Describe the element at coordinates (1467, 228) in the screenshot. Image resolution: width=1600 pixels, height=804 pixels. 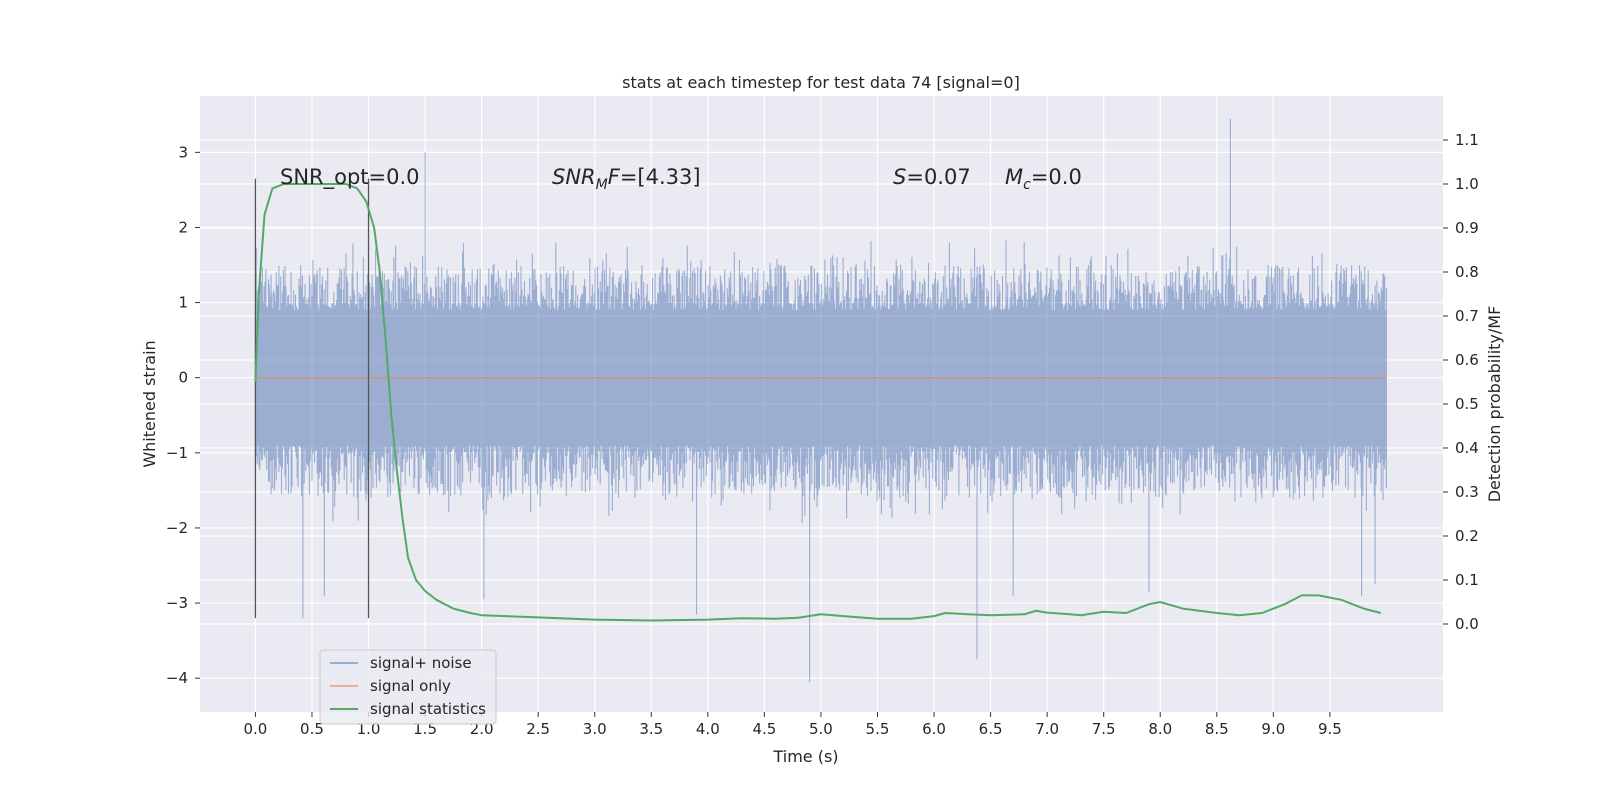
I see `y-right-tick-label-9: 0.9` at that location.